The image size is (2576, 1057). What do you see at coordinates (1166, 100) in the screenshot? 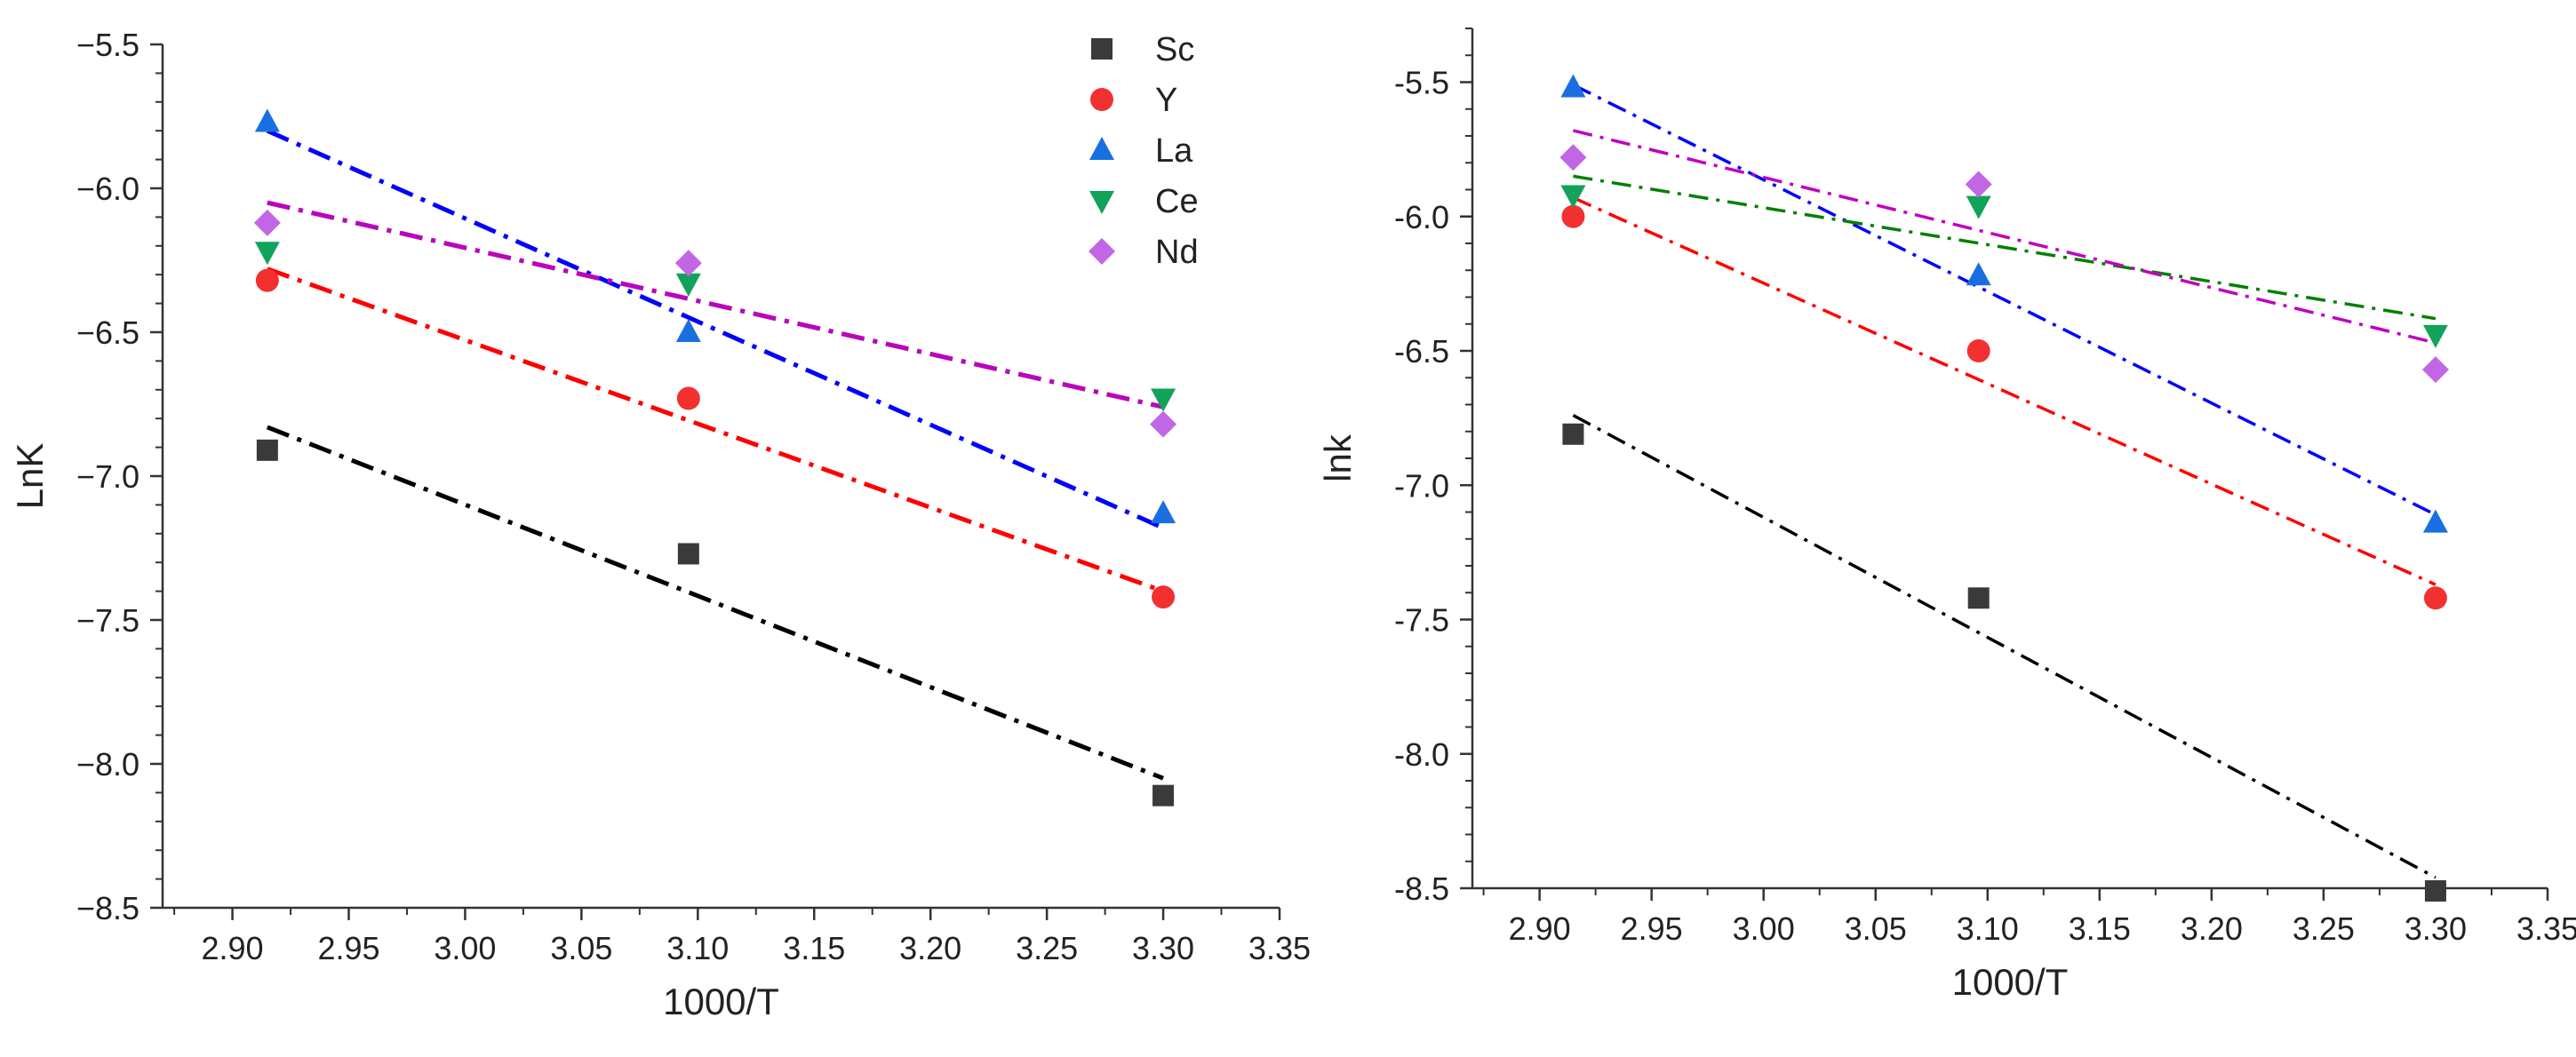
I see `legend-label-y: Y` at bounding box center [1166, 100].